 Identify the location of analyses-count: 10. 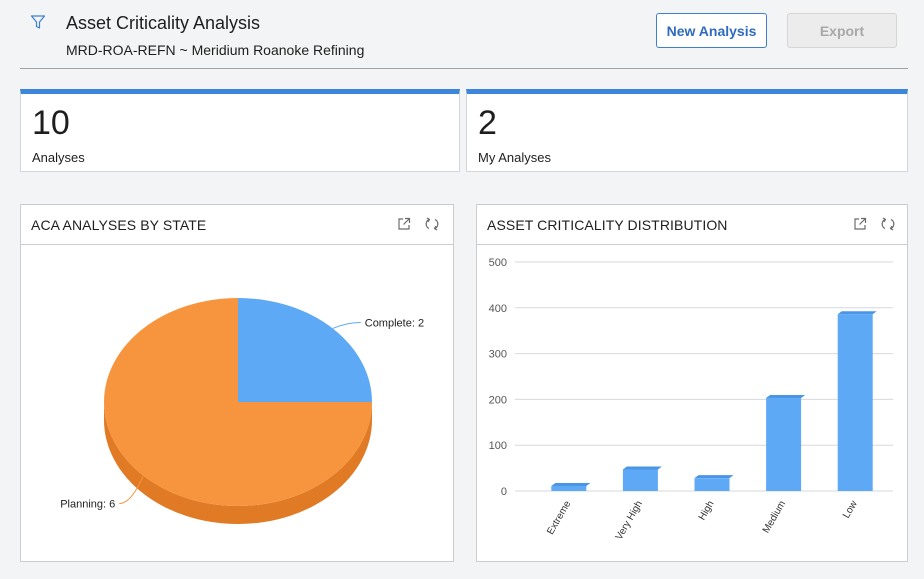
(51, 123).